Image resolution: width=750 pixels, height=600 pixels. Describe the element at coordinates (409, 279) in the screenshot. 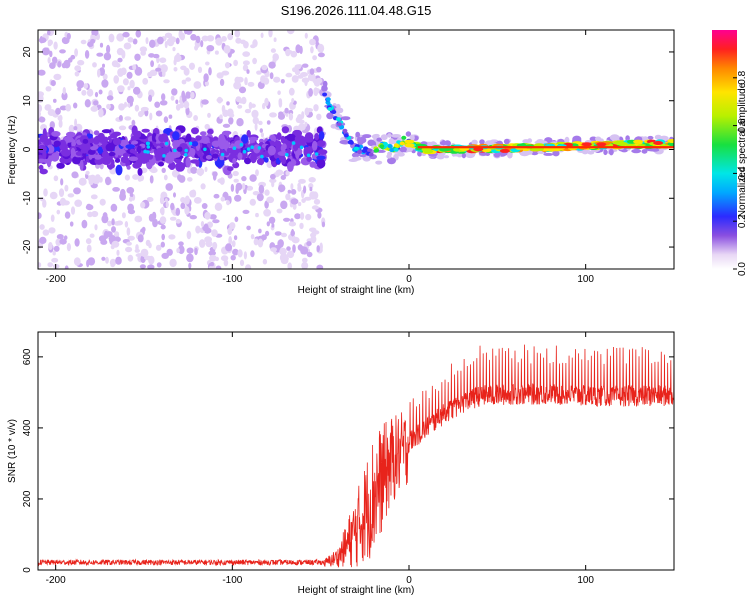

I see `spectrogram-x-tick-label: 0` at that location.